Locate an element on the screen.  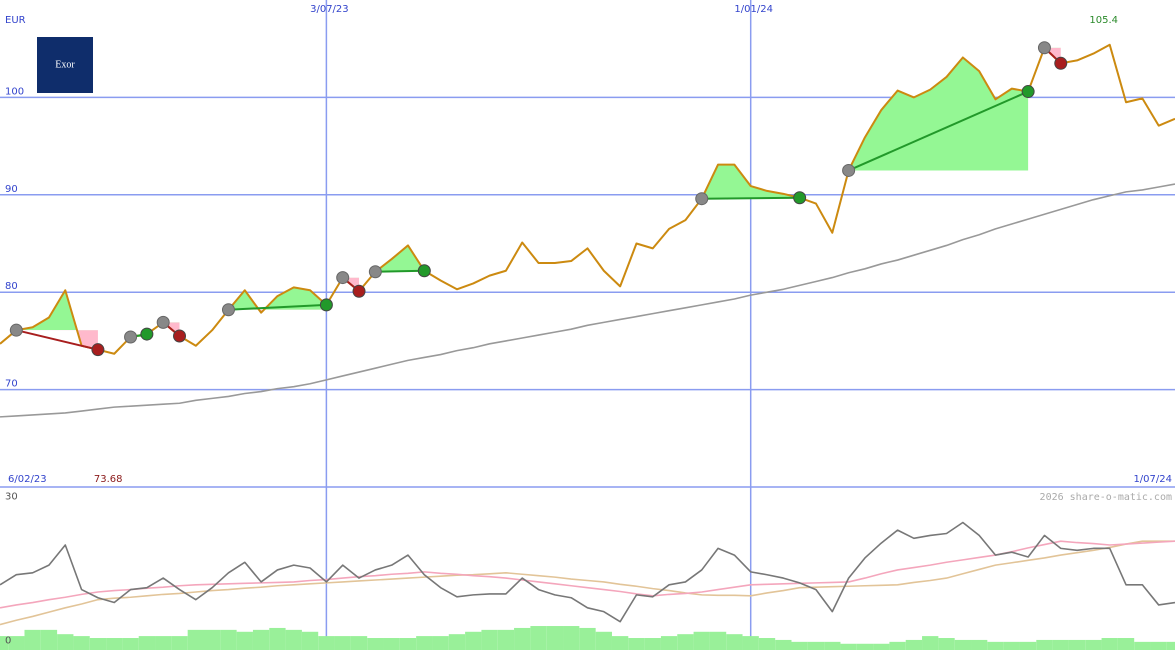
x-tick-label: 3/07/23 is located at coordinates (329, 9).